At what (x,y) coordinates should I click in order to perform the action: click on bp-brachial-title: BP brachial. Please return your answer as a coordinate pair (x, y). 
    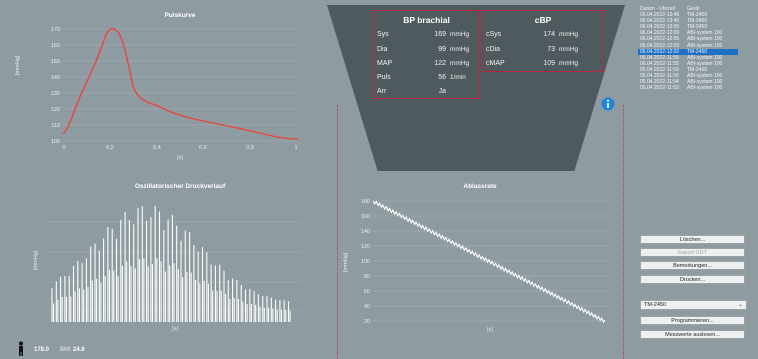
    Looking at the image, I should click on (426, 20).